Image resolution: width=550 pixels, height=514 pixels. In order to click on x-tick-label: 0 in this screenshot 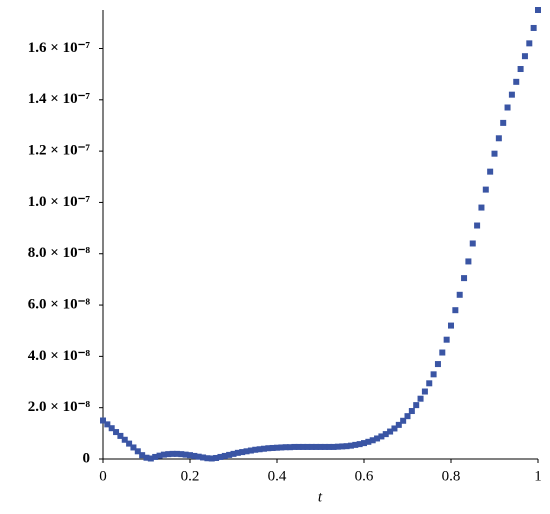, I will do `click(103, 476)`.